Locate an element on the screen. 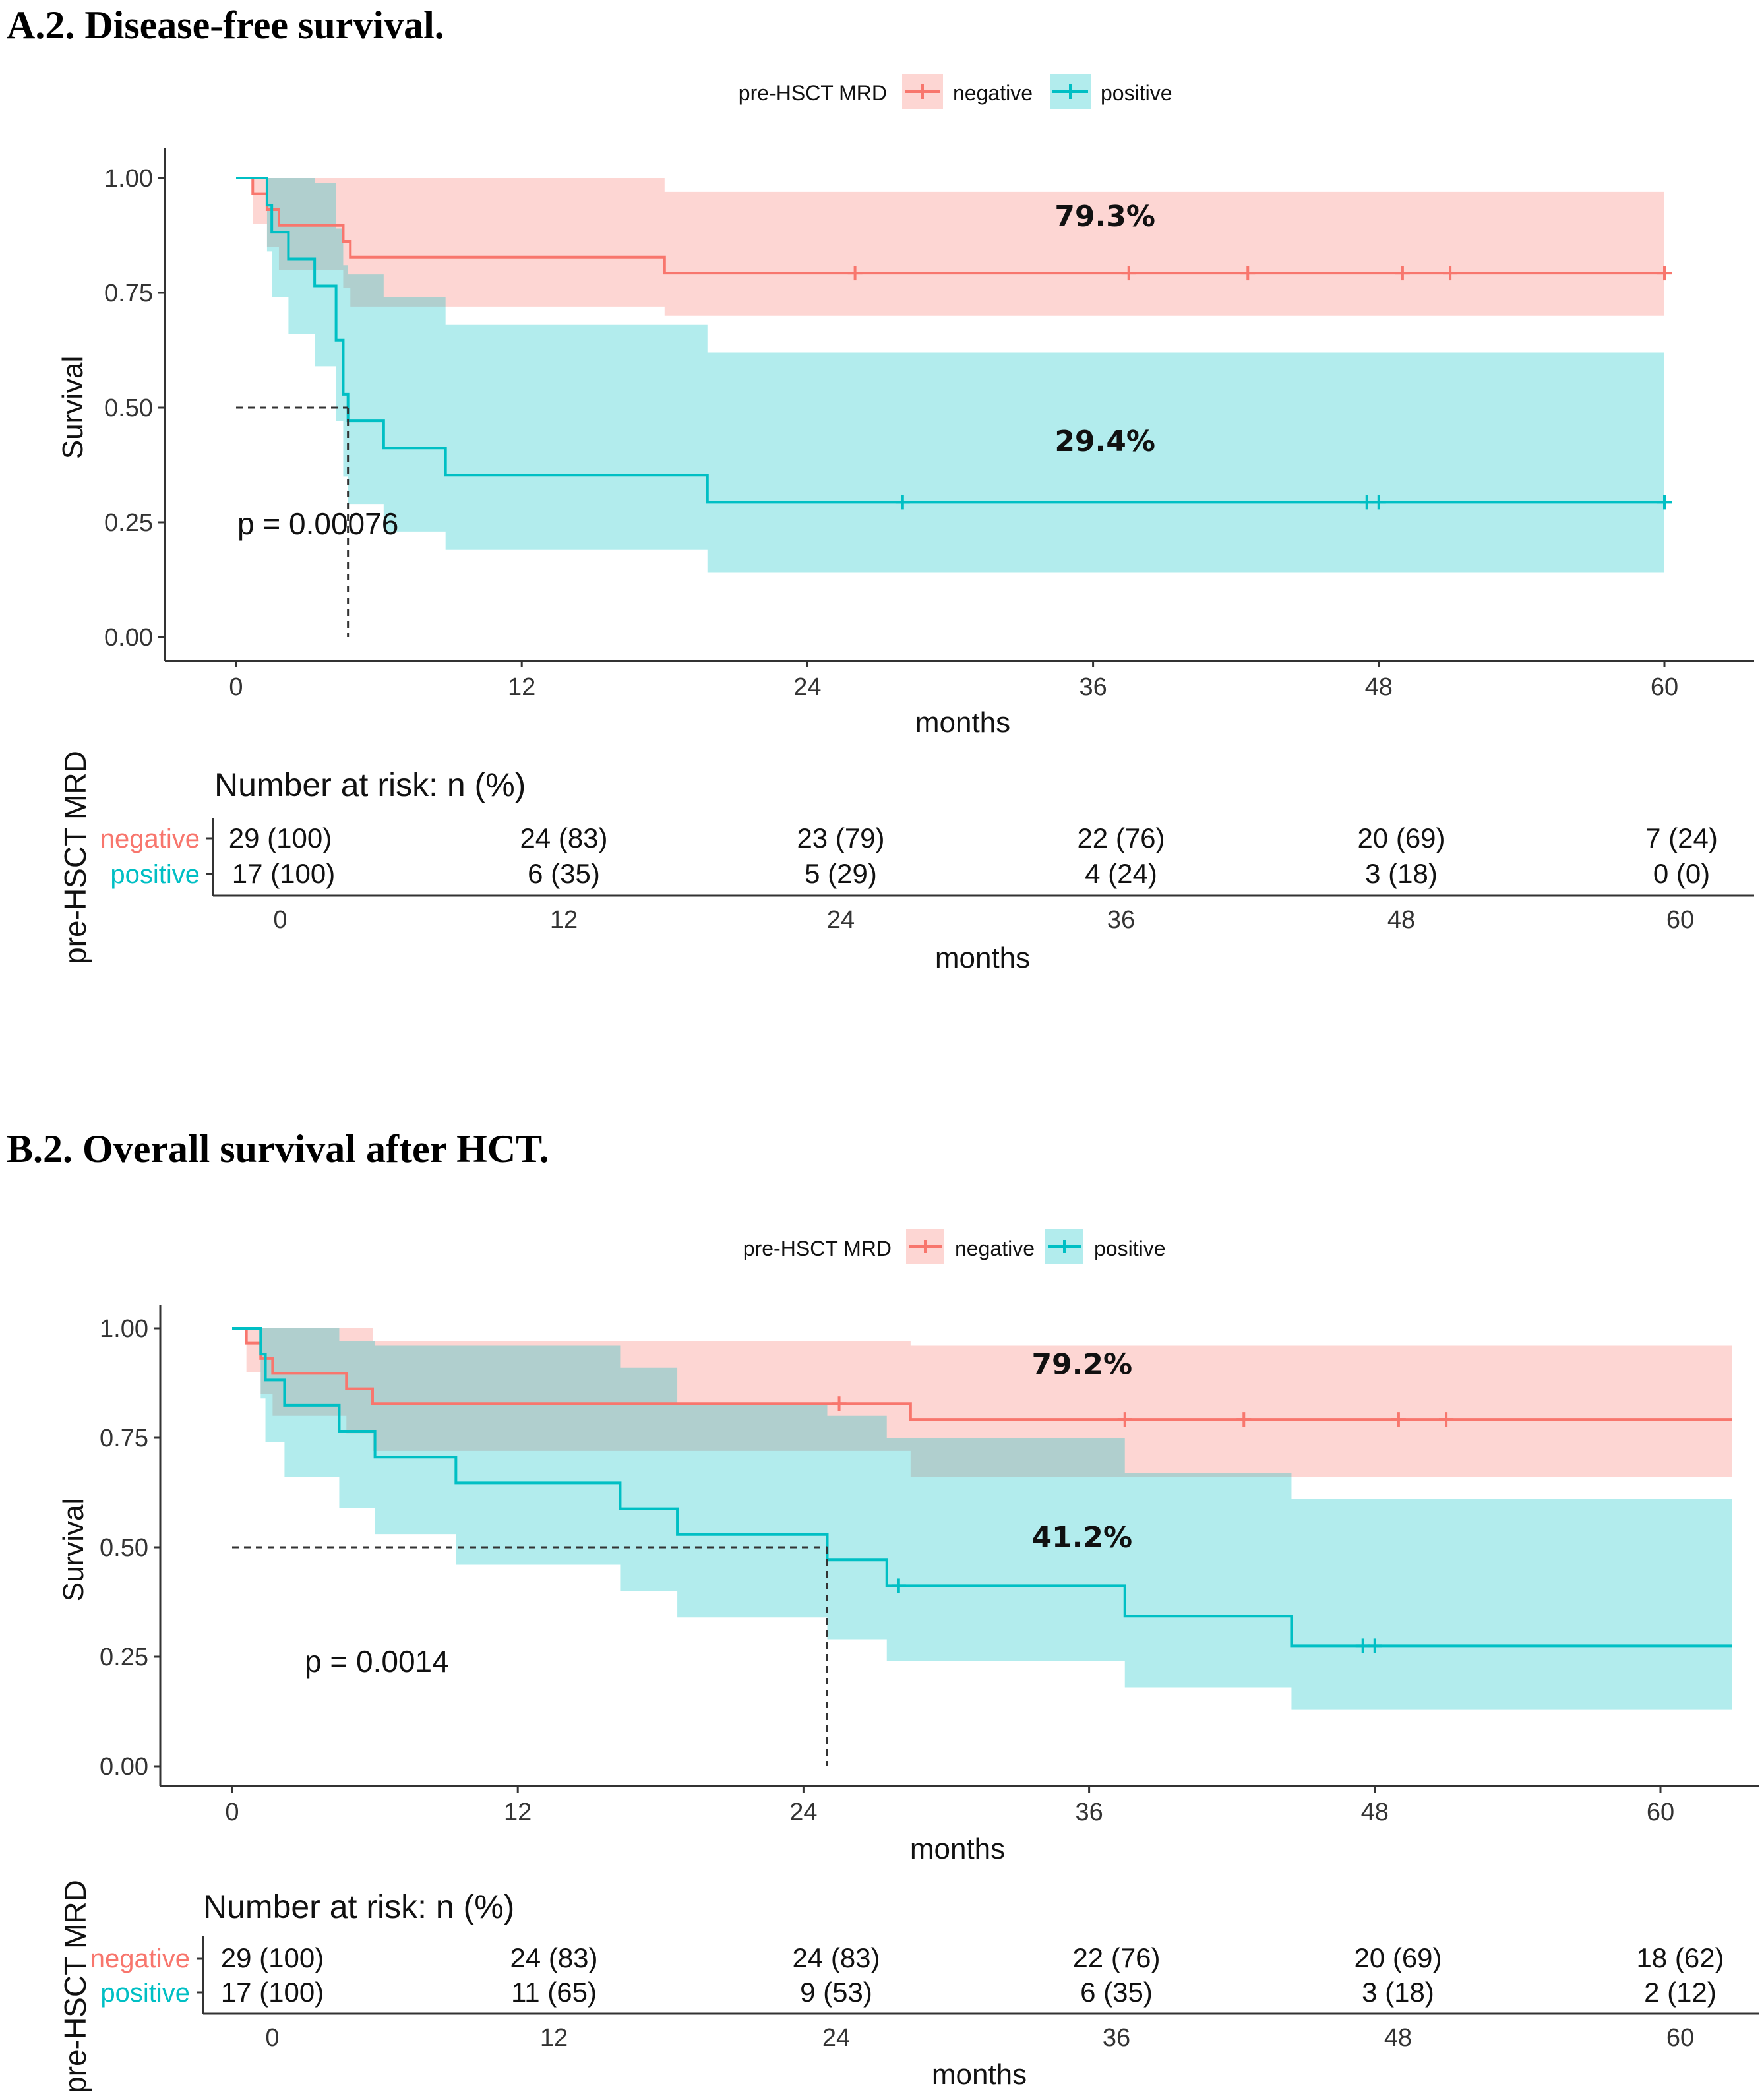  panel-a-x-title: months is located at coordinates (963, 722).